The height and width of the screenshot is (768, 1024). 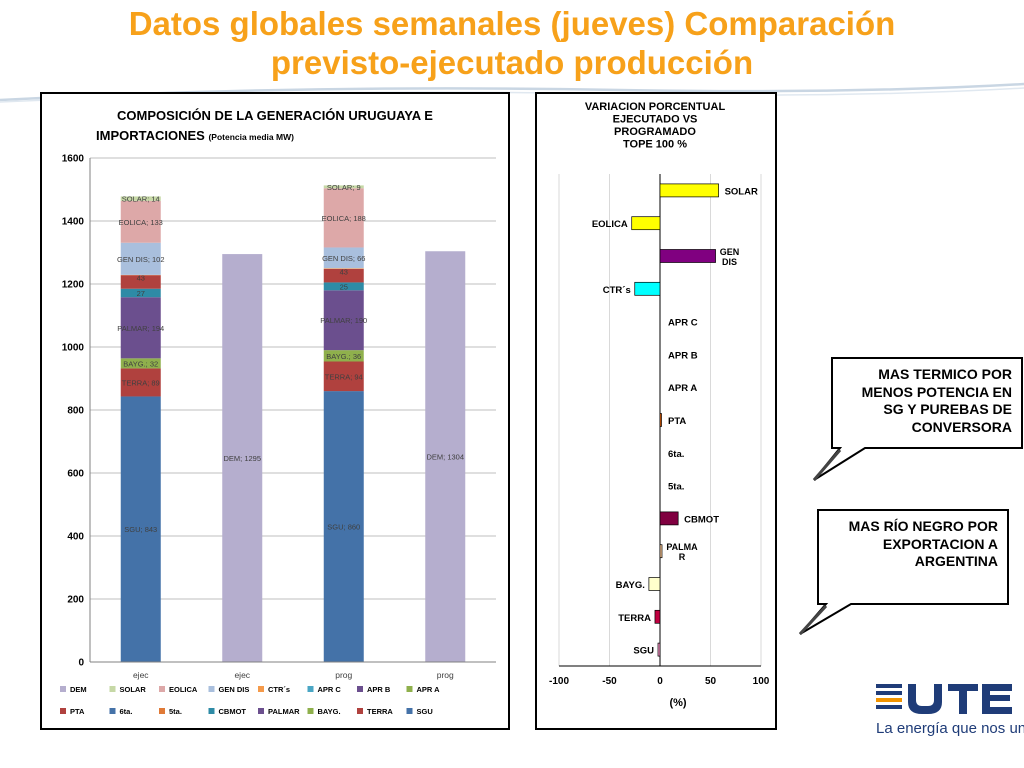 I want to click on data-label-palmar: PALMAR; 190, so click(x=343, y=320).